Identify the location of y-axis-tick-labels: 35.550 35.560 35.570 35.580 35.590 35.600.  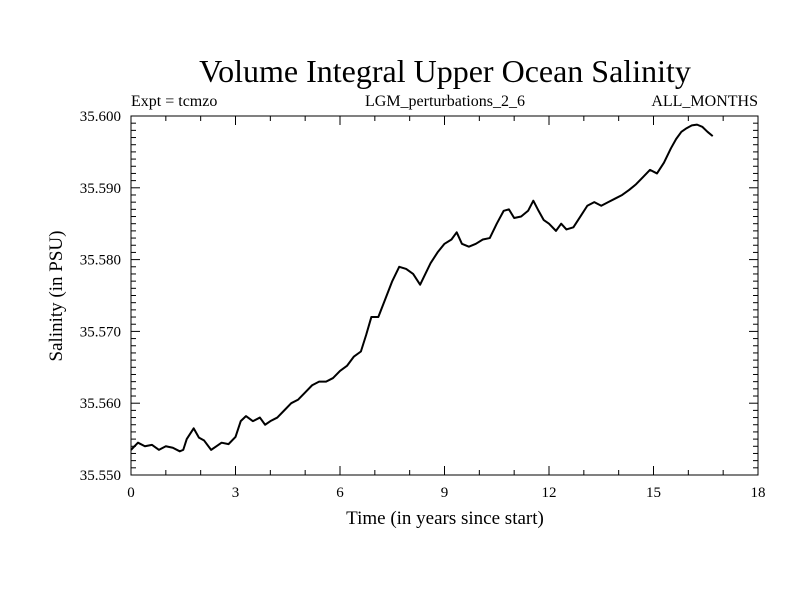
(100, 296).